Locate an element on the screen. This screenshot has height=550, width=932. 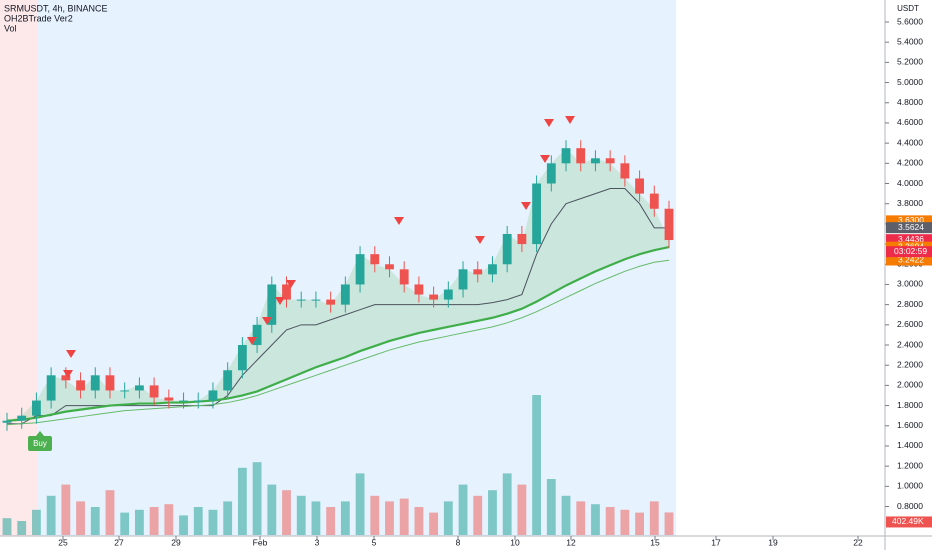
buy-badge is located at coordinates (40, 443).